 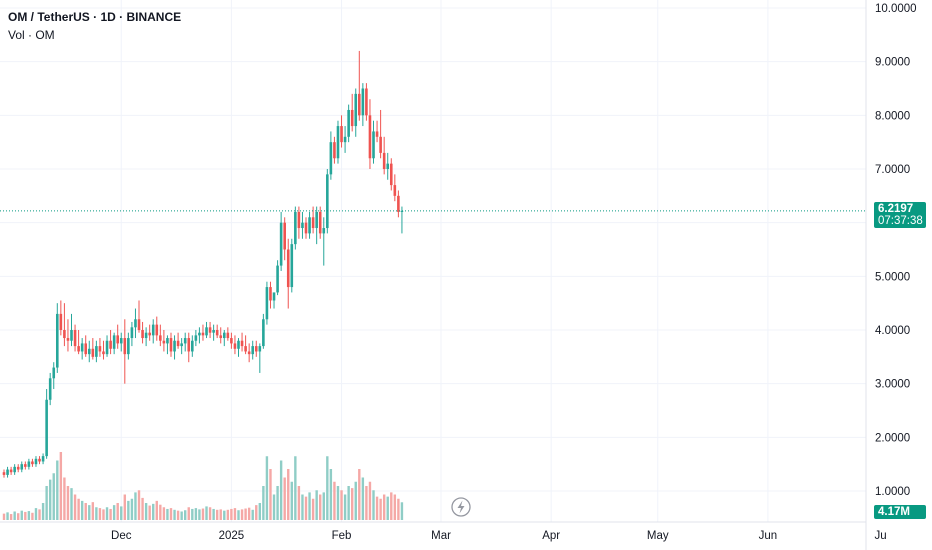 What do you see at coordinates (892, 170) in the screenshot?
I see `price-tick-label: 7.0000` at bounding box center [892, 170].